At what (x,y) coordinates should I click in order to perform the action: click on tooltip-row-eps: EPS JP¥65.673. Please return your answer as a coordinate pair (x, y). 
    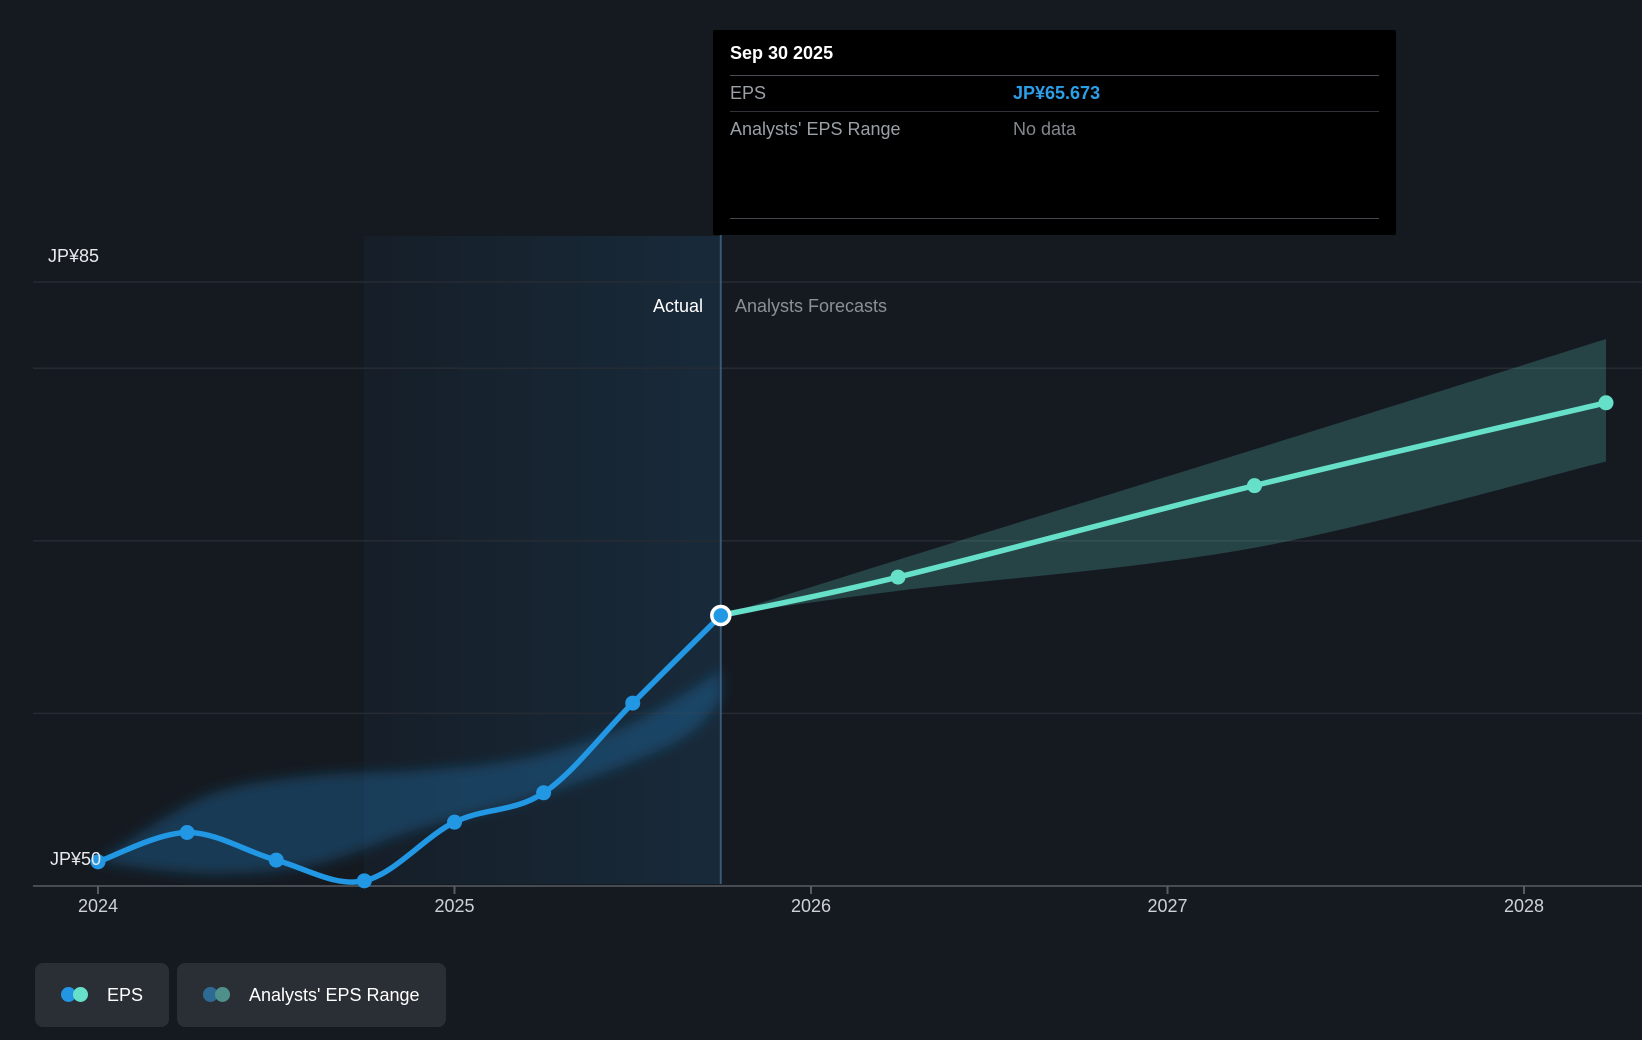
    Looking at the image, I should click on (1054, 93).